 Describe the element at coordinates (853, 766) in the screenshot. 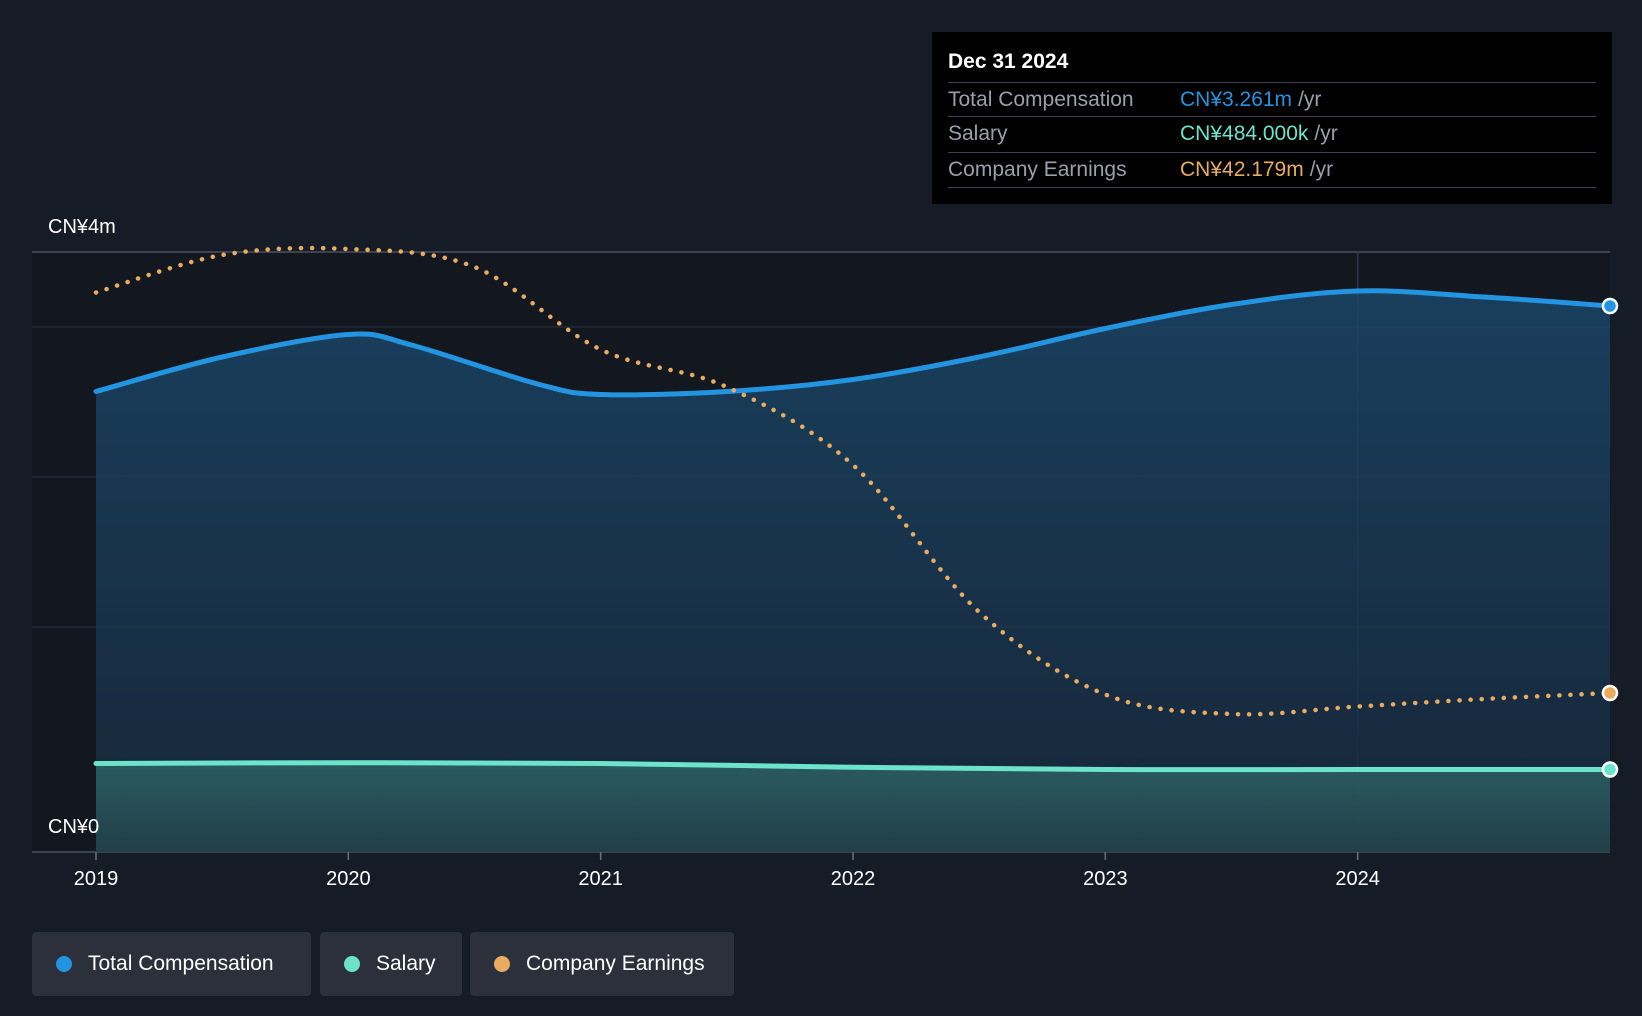

I see `line-salary` at that location.